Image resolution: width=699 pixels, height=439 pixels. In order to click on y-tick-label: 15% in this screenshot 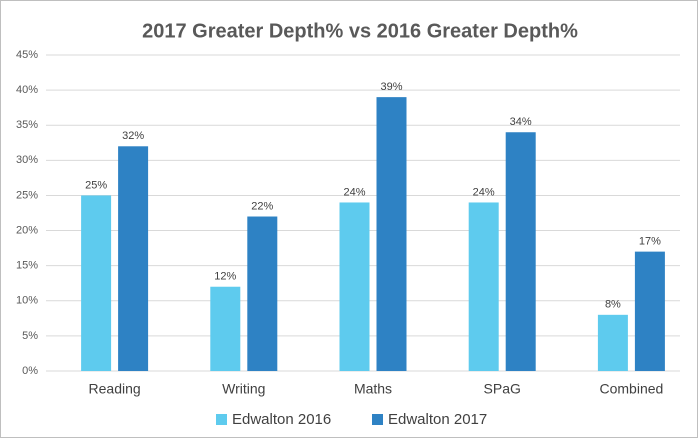, I will do `click(27, 266)`.